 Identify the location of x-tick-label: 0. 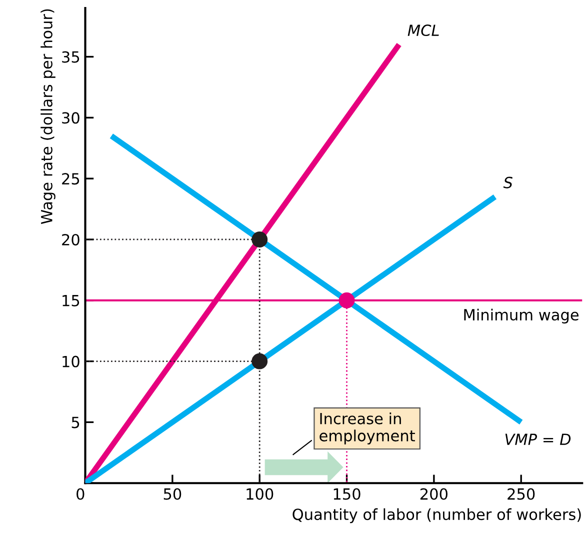
(80, 494).